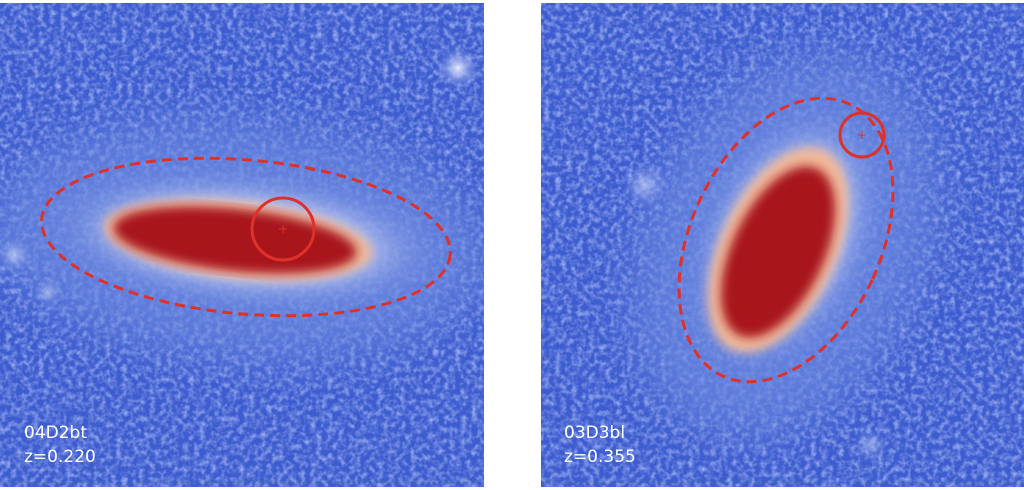  Describe the element at coordinates (594, 433) in the screenshot. I see `target-name: 03D3bl` at that location.